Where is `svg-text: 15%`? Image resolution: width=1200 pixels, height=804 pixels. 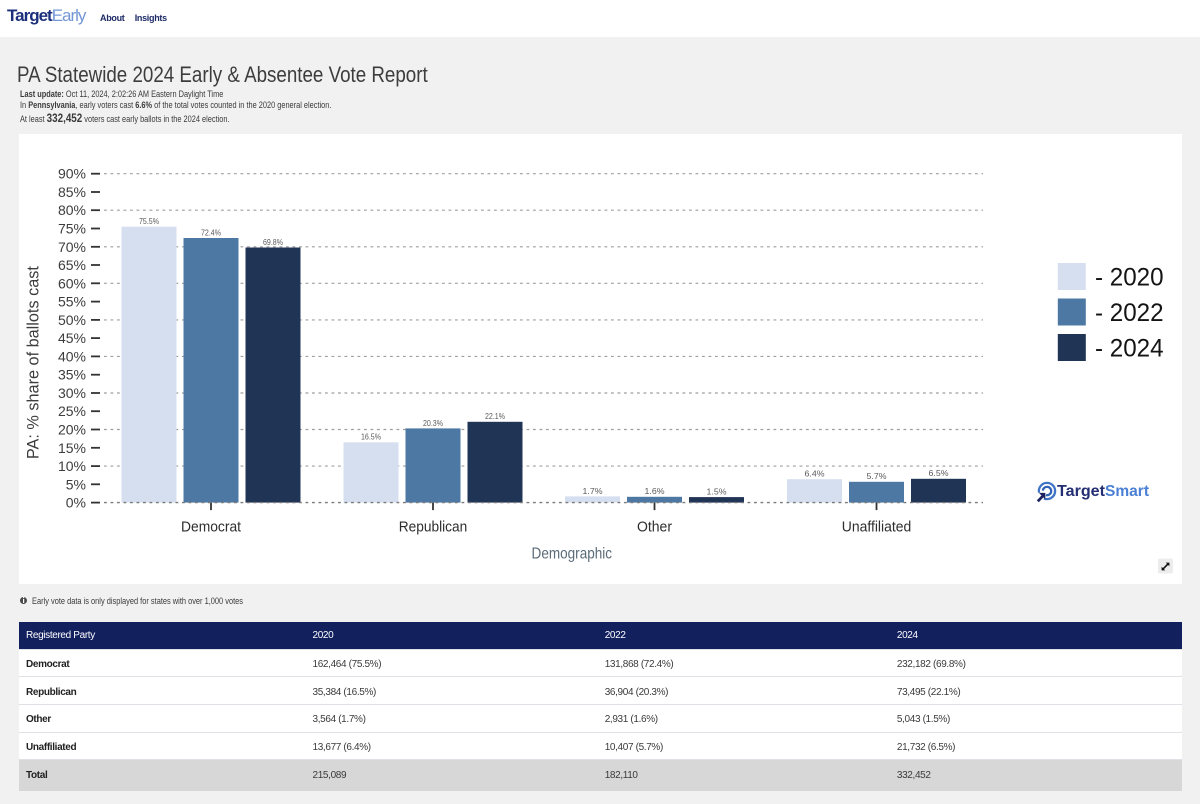 svg-text: 15% is located at coordinates (72, 448).